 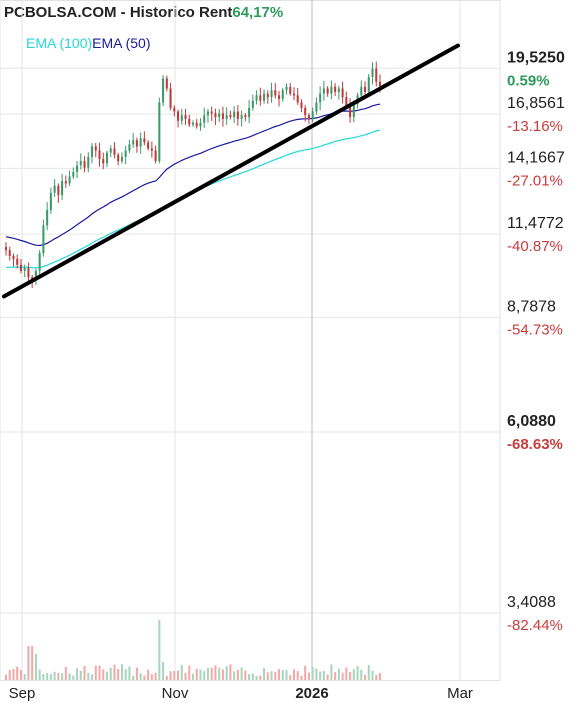 I want to click on chart-header: PCBOLSA.COM - Historico Rent64,17%, so click(x=143, y=12).